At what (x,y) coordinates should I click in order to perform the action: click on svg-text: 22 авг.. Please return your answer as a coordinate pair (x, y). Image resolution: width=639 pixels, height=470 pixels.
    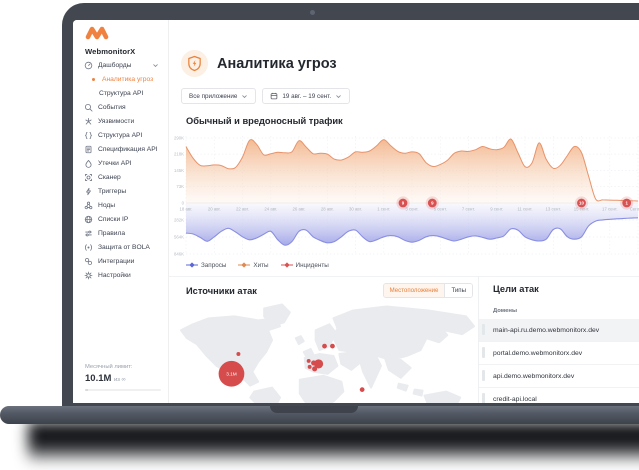
    Looking at the image, I should click on (242, 209).